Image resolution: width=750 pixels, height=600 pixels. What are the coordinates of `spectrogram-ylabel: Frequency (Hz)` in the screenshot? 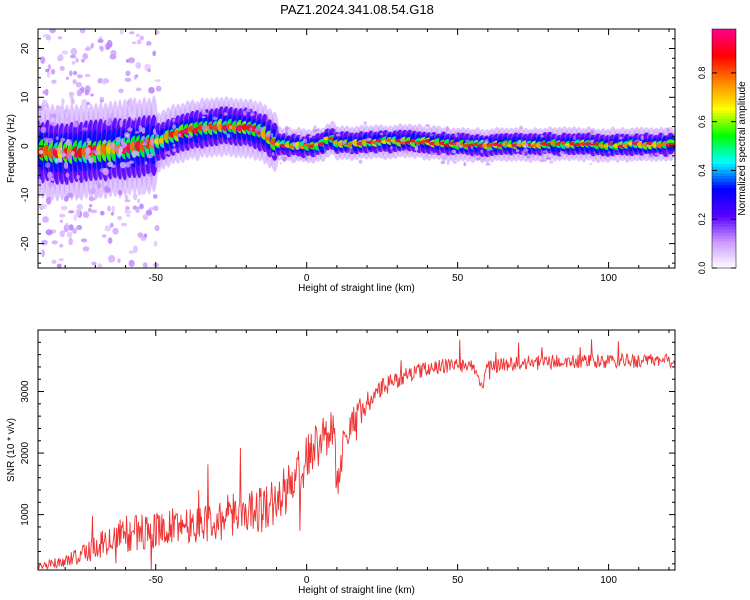 It's located at (11, 148).